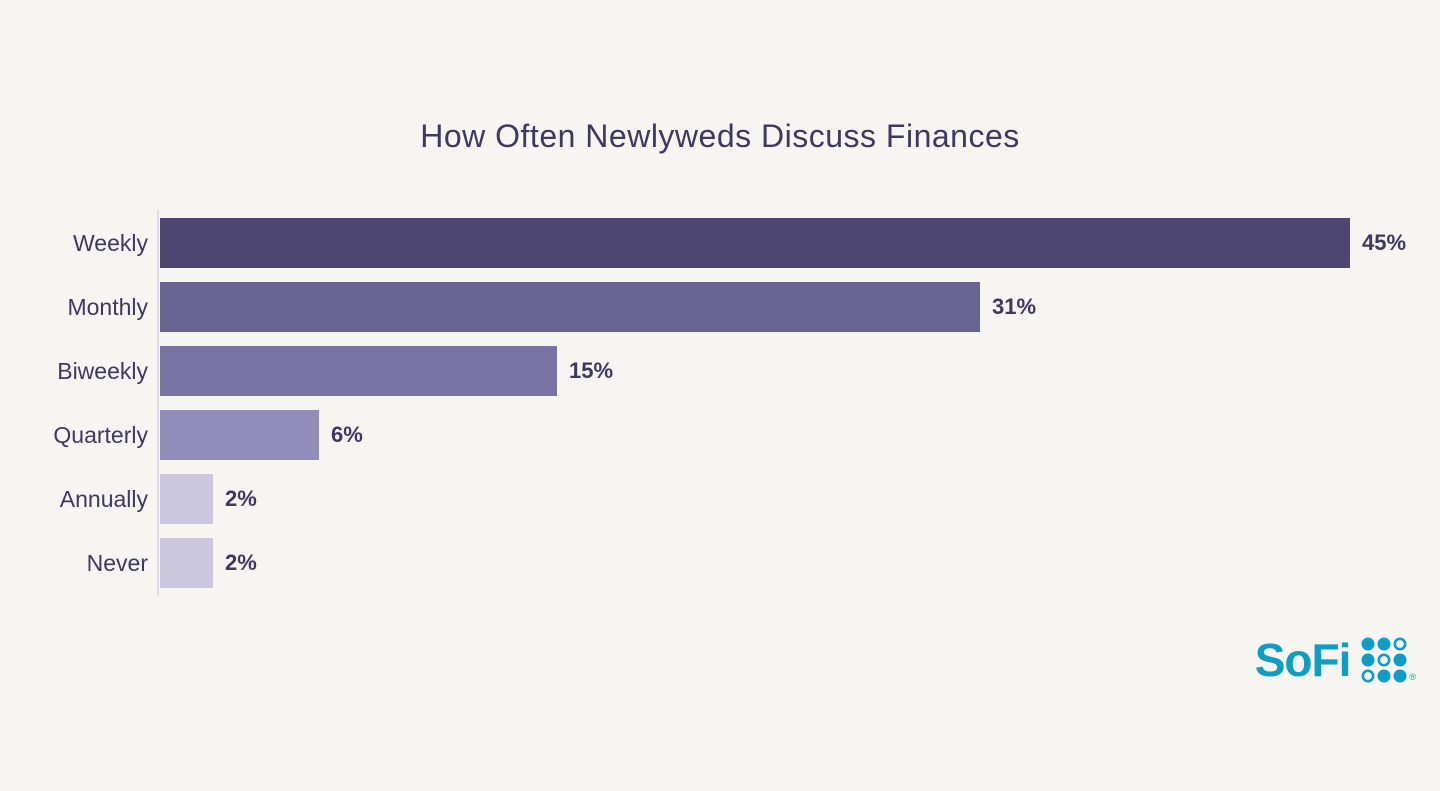 The height and width of the screenshot is (791, 1440). I want to click on bar-row: Weekly 45%, so click(720, 243).